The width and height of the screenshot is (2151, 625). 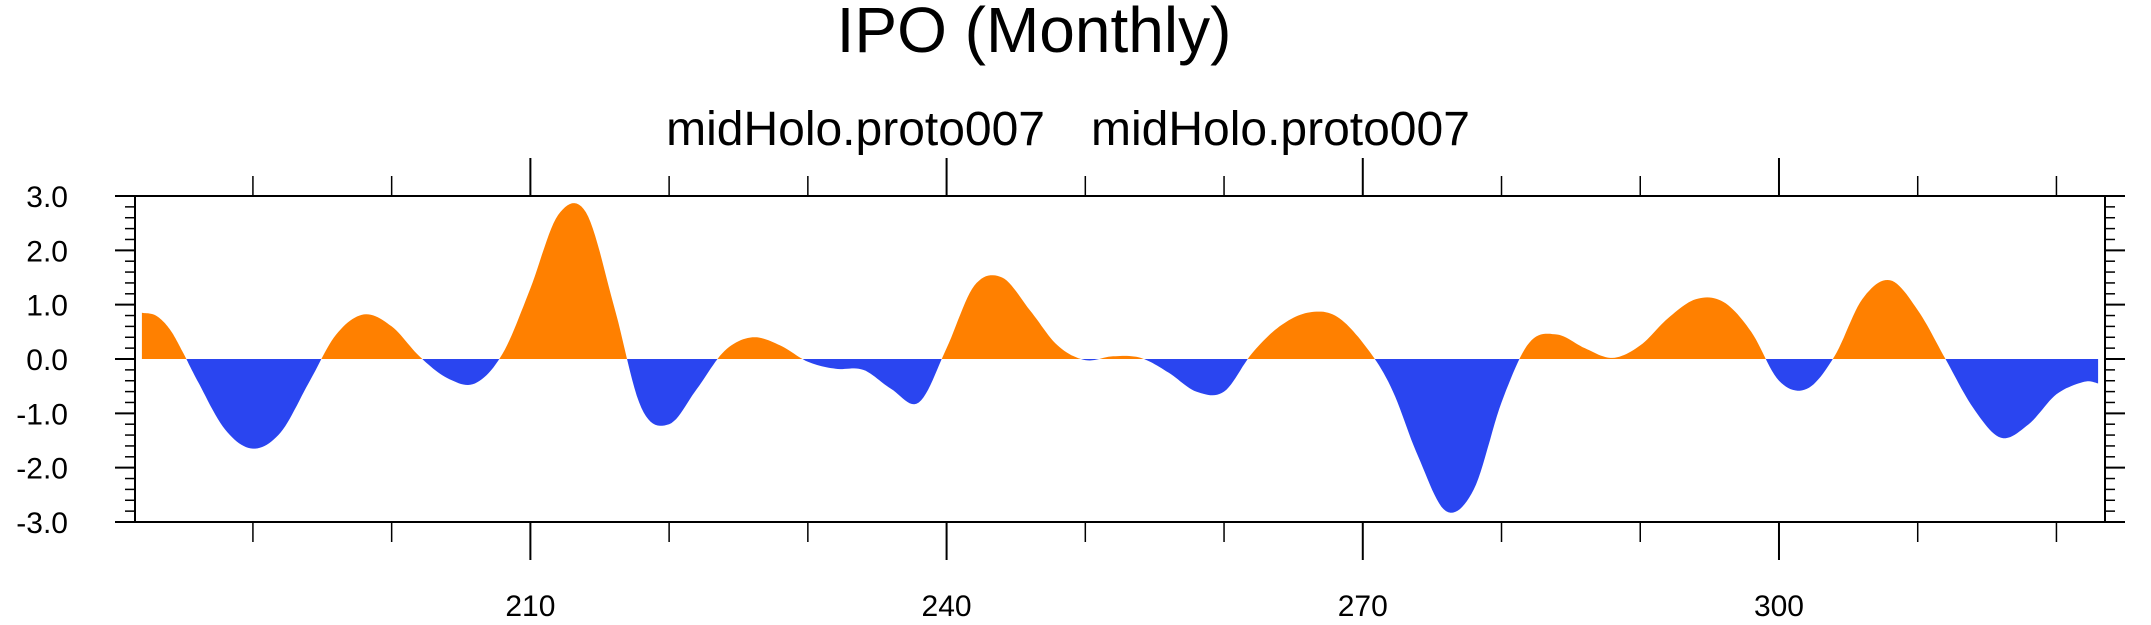 I want to click on y-tick-label: 2.0, so click(x=47, y=251).